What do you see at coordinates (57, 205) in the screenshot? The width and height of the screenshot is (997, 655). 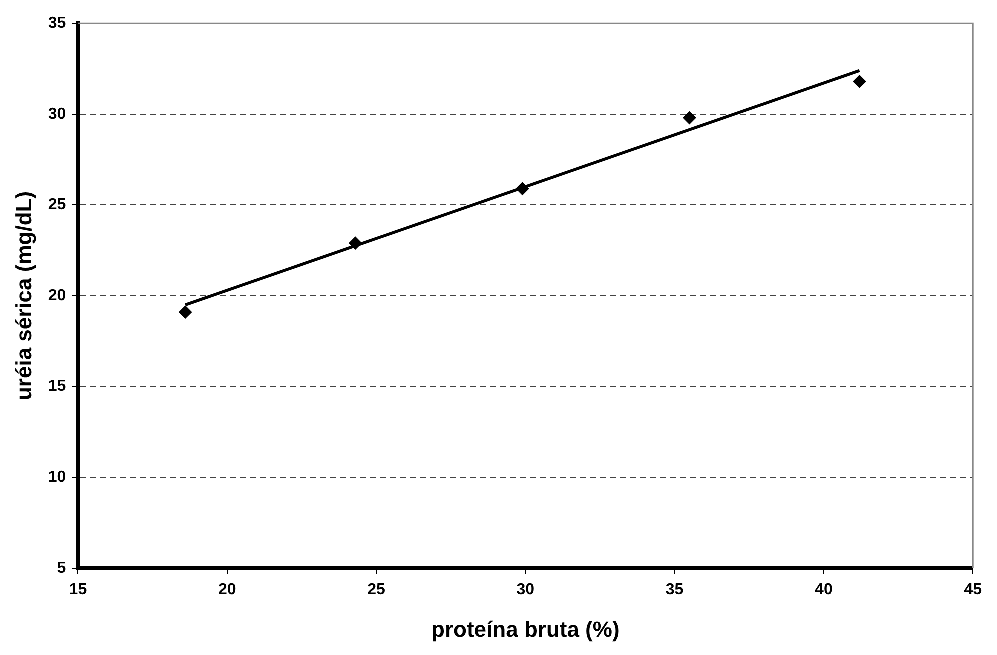 I see `y-tick-label: 25` at bounding box center [57, 205].